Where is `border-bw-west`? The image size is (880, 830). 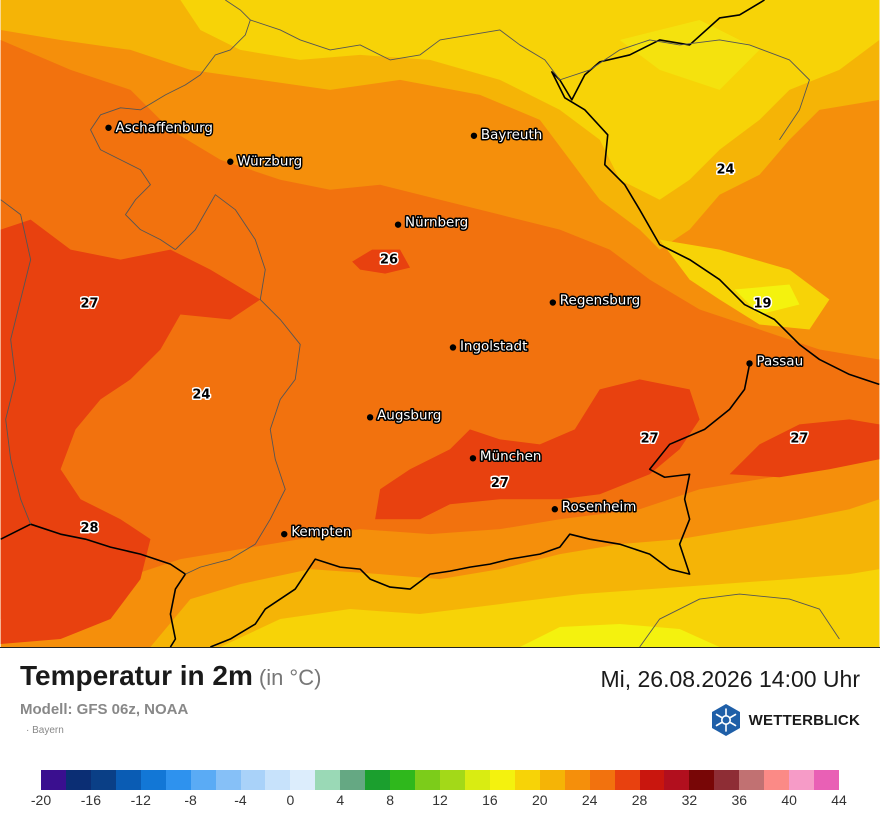 border-bw-west is located at coordinates (16, 362).